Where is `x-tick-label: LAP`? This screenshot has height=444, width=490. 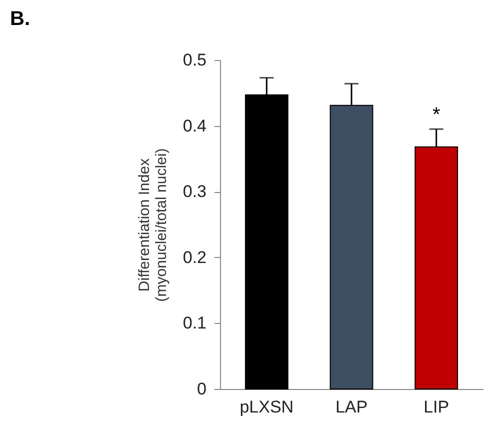 x-tick-label: LAP is located at coordinates (351, 407).